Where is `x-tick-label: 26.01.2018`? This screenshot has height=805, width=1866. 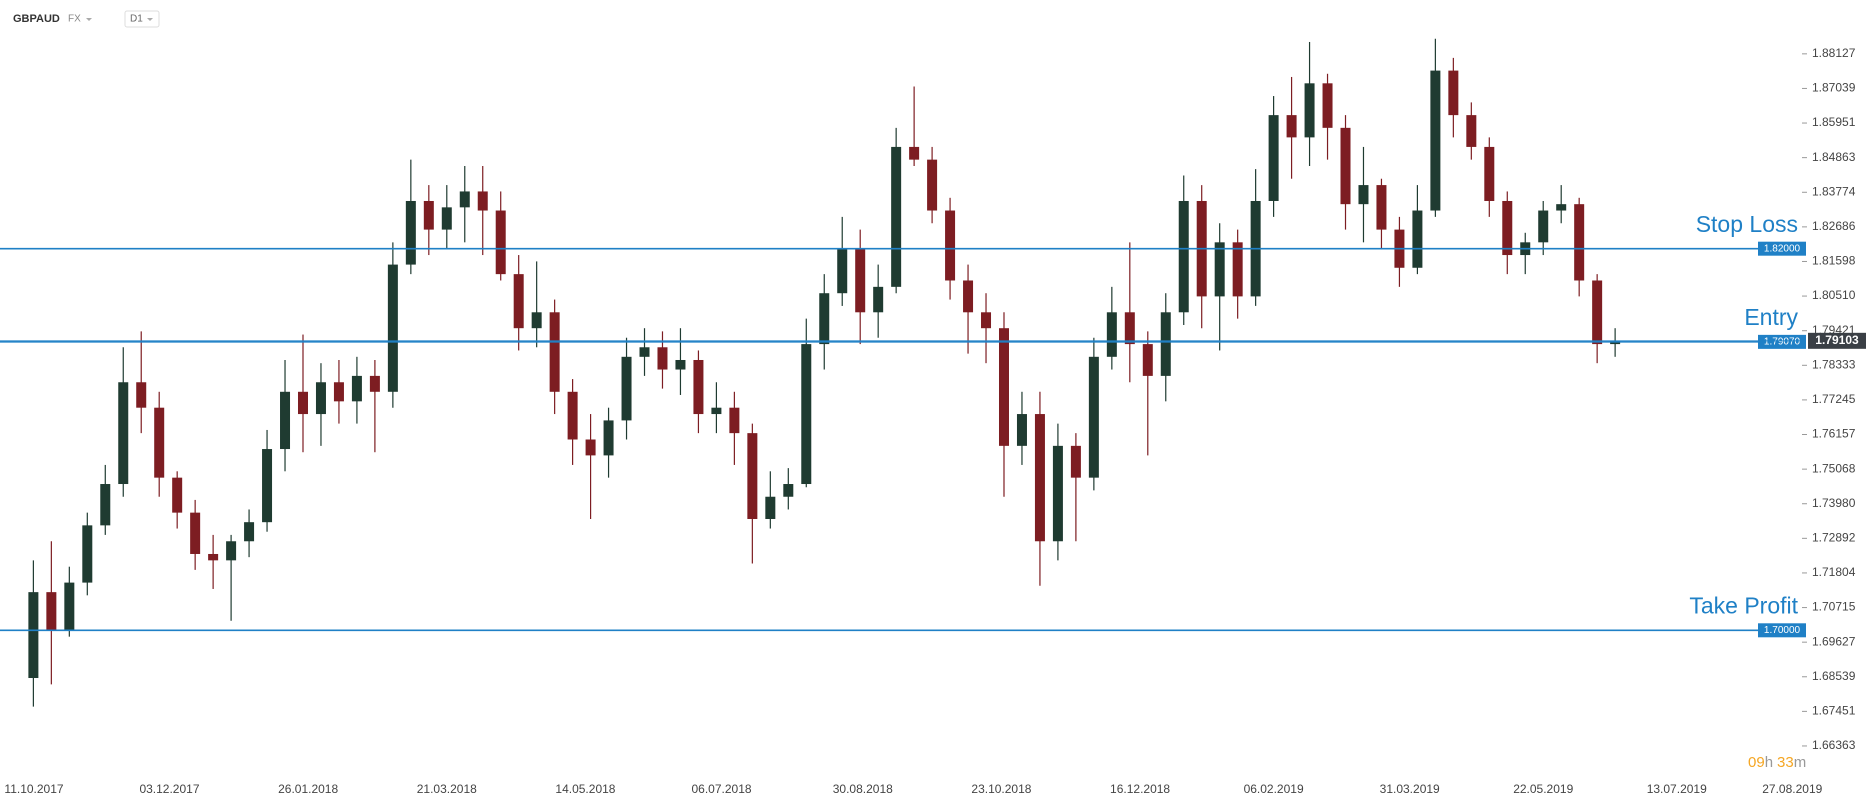 x-tick-label: 26.01.2018 is located at coordinates (308, 789).